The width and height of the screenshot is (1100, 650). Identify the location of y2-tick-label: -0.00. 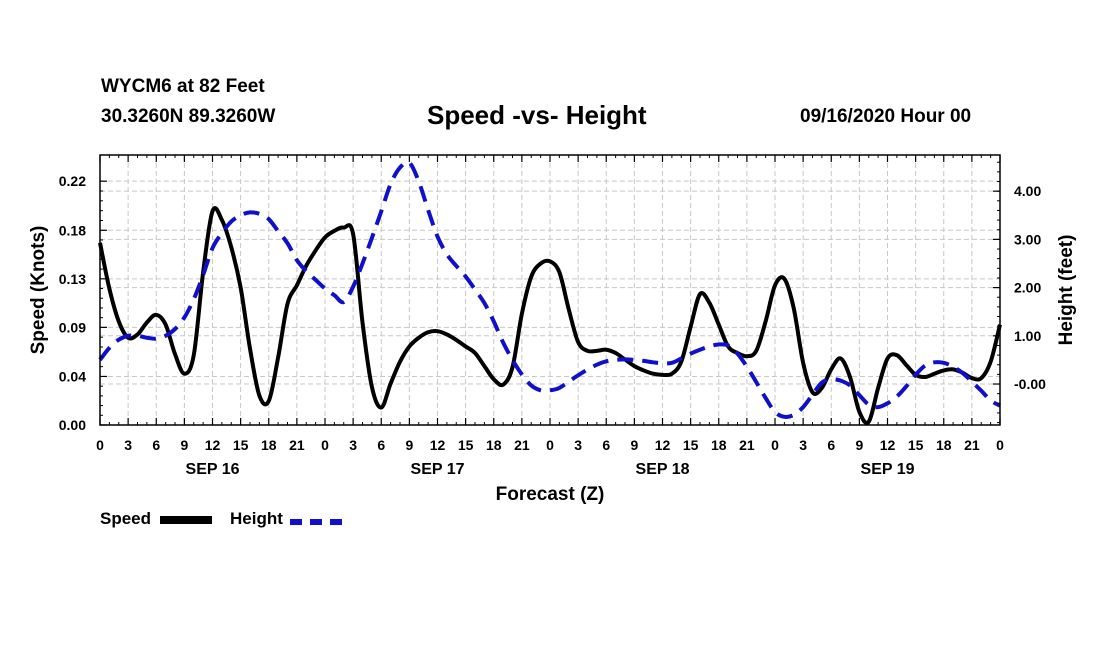
(1030, 384).